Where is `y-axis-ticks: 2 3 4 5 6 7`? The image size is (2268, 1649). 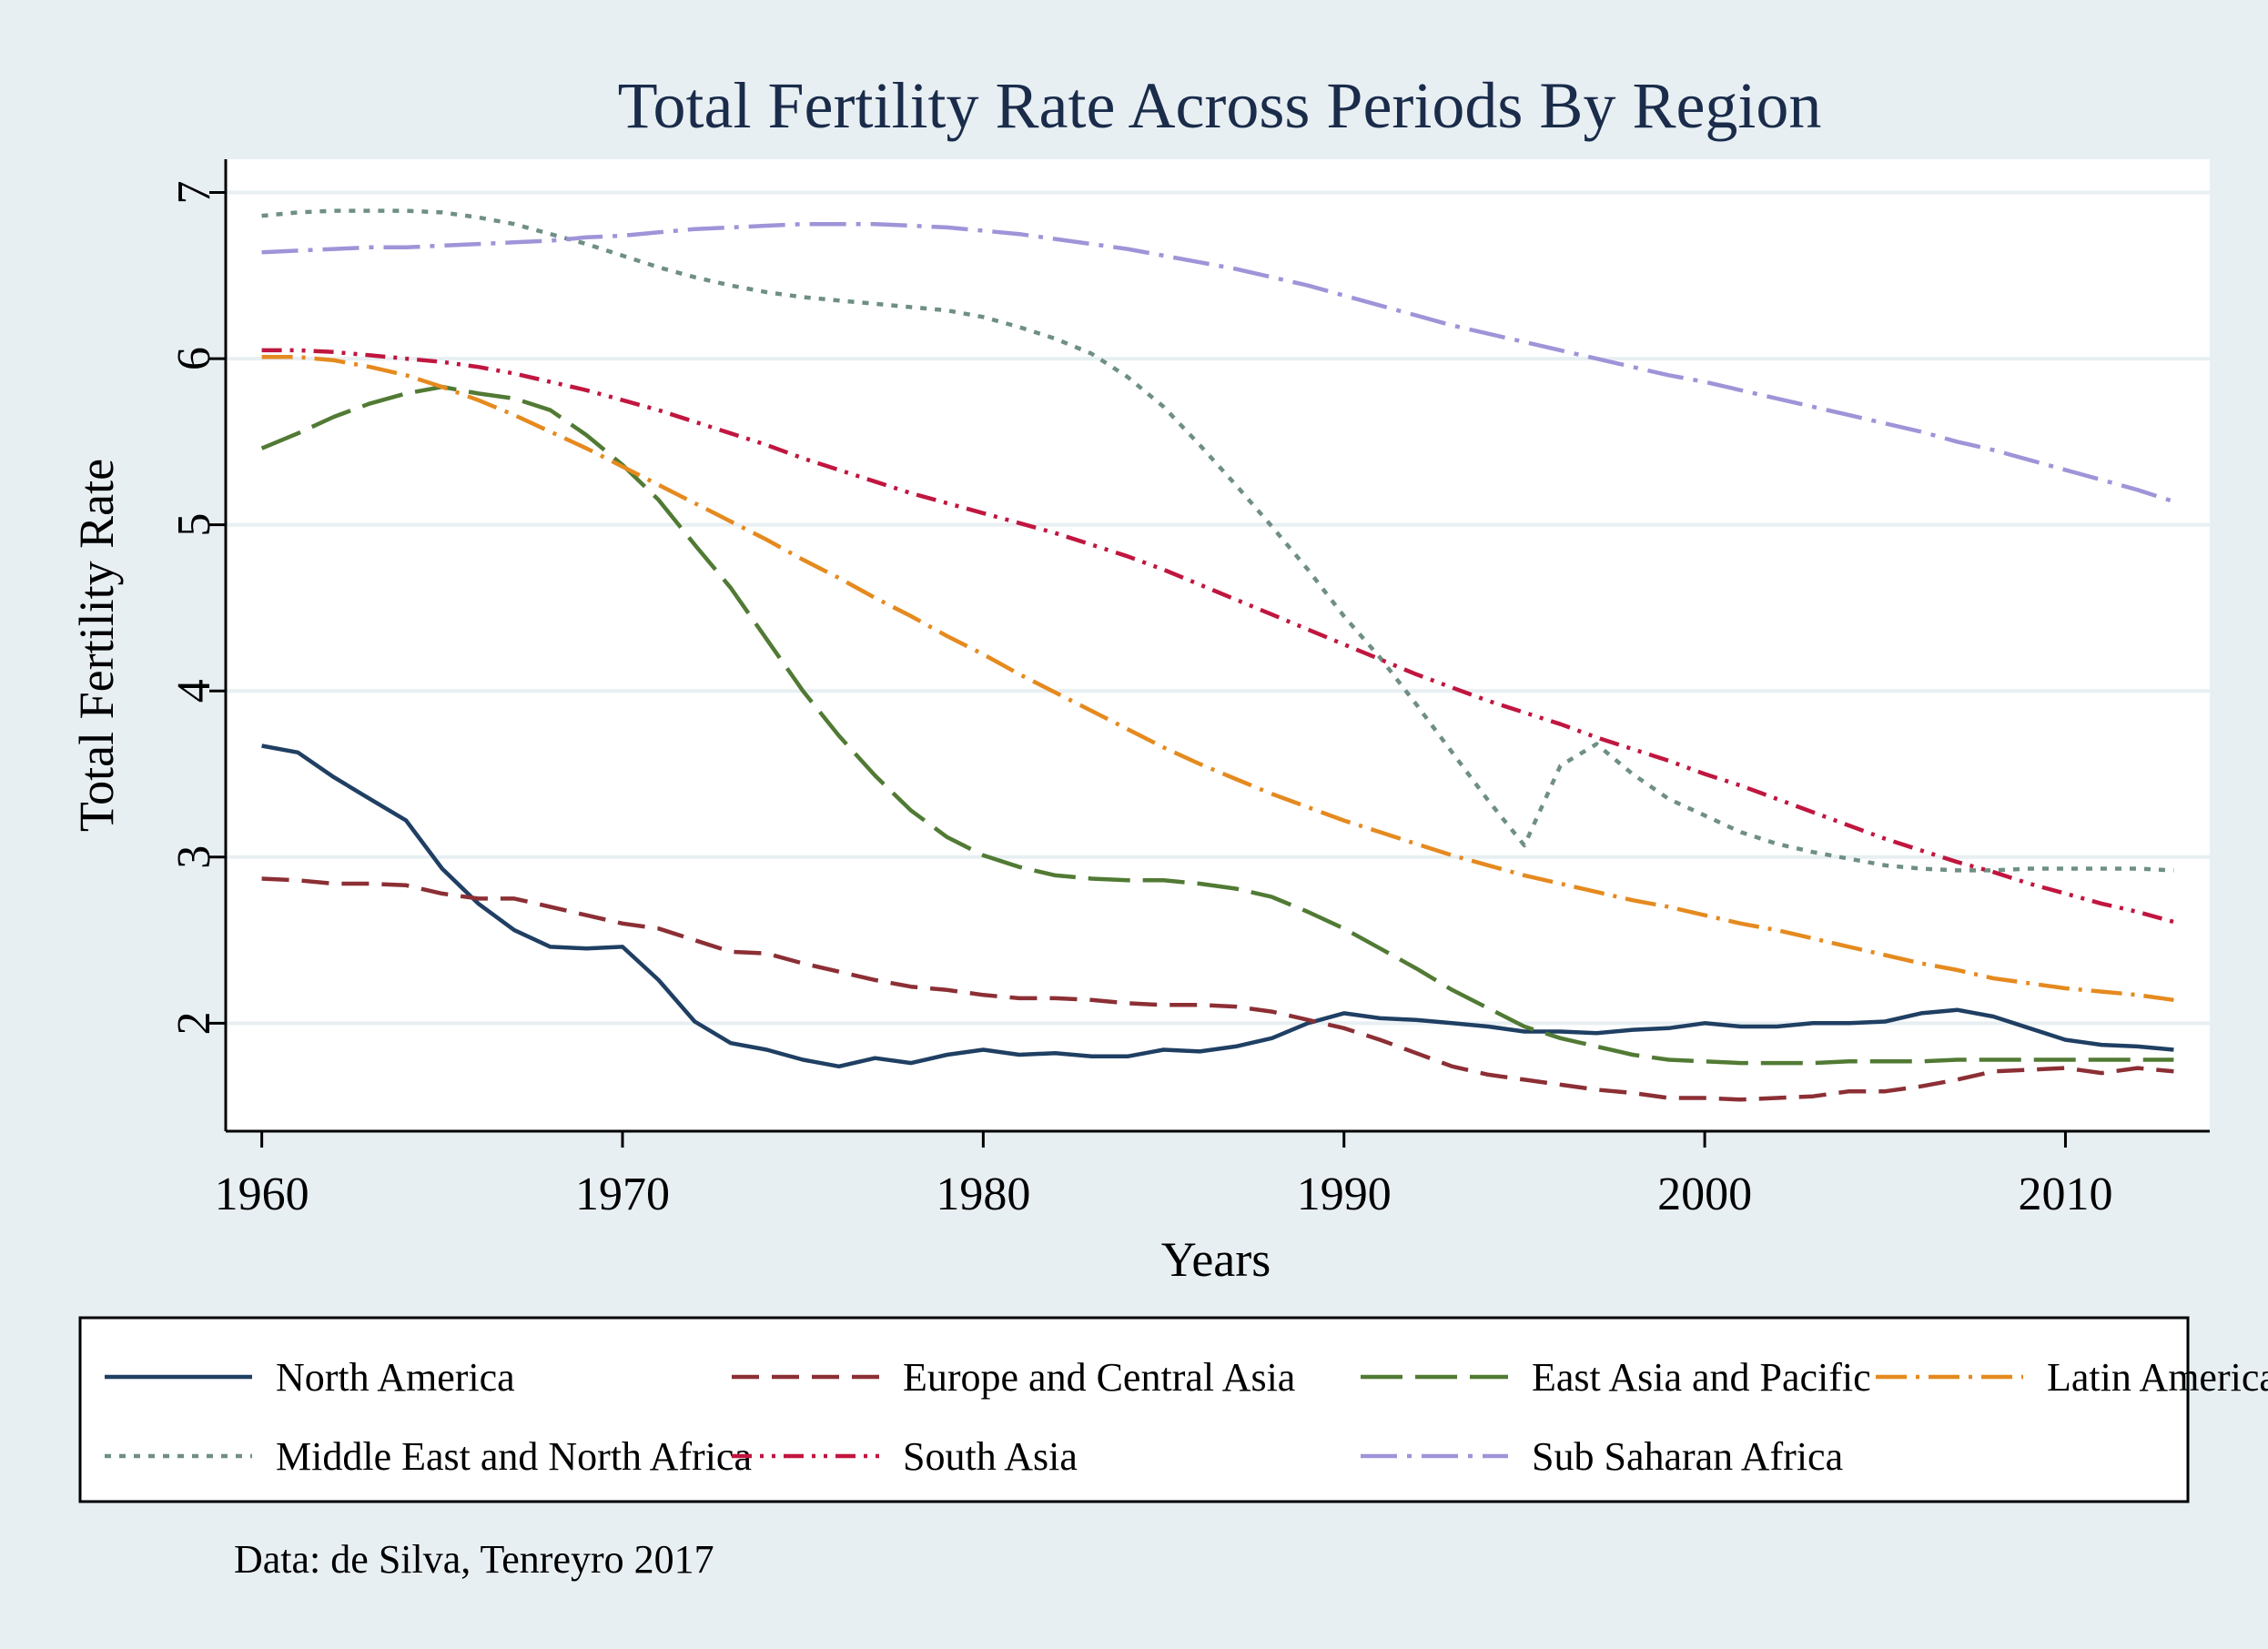
y-axis-ticks: 2 3 4 5 6 7 is located at coordinates (197, 608).